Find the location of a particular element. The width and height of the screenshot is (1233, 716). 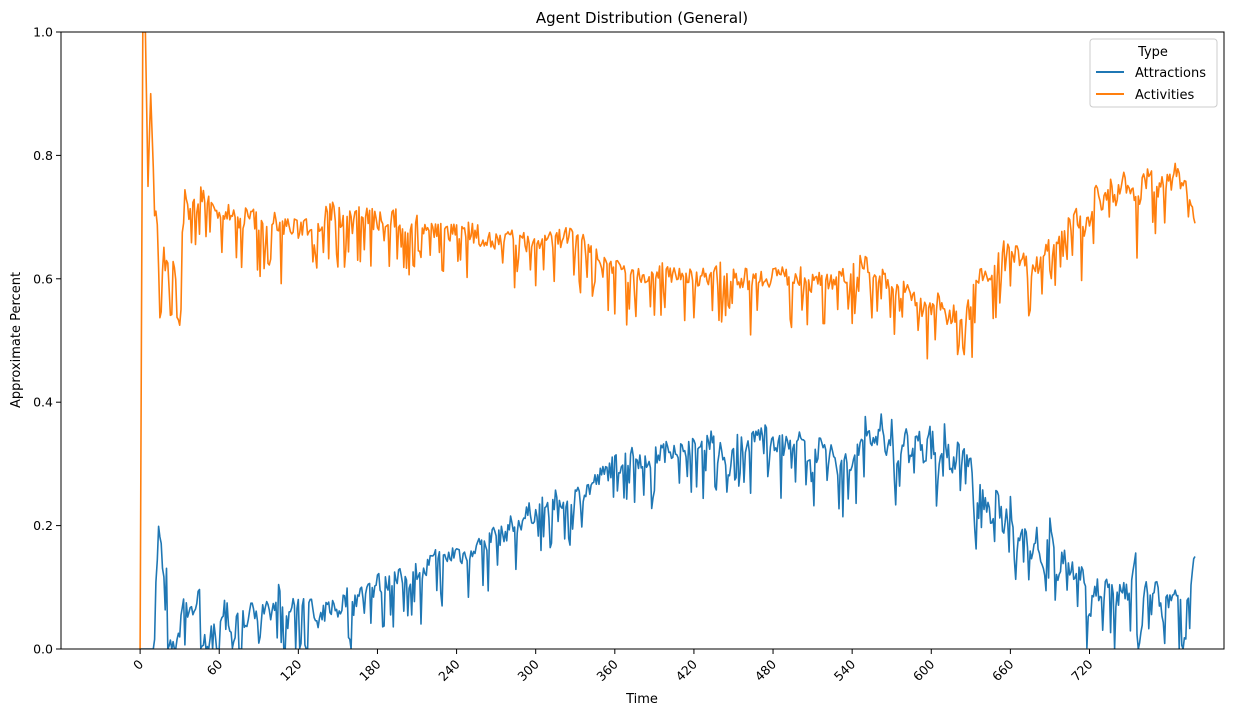

x-tick-label: 600 is located at coordinates (924, 670).